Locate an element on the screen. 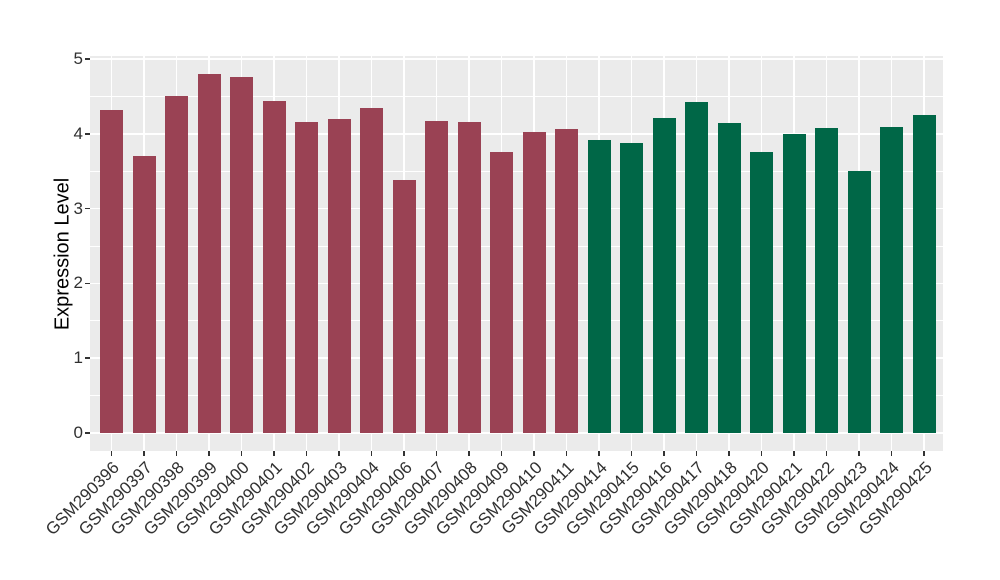 This screenshot has width=1000, height=580. y-axis-title: Expression Level is located at coordinates (62, 254).